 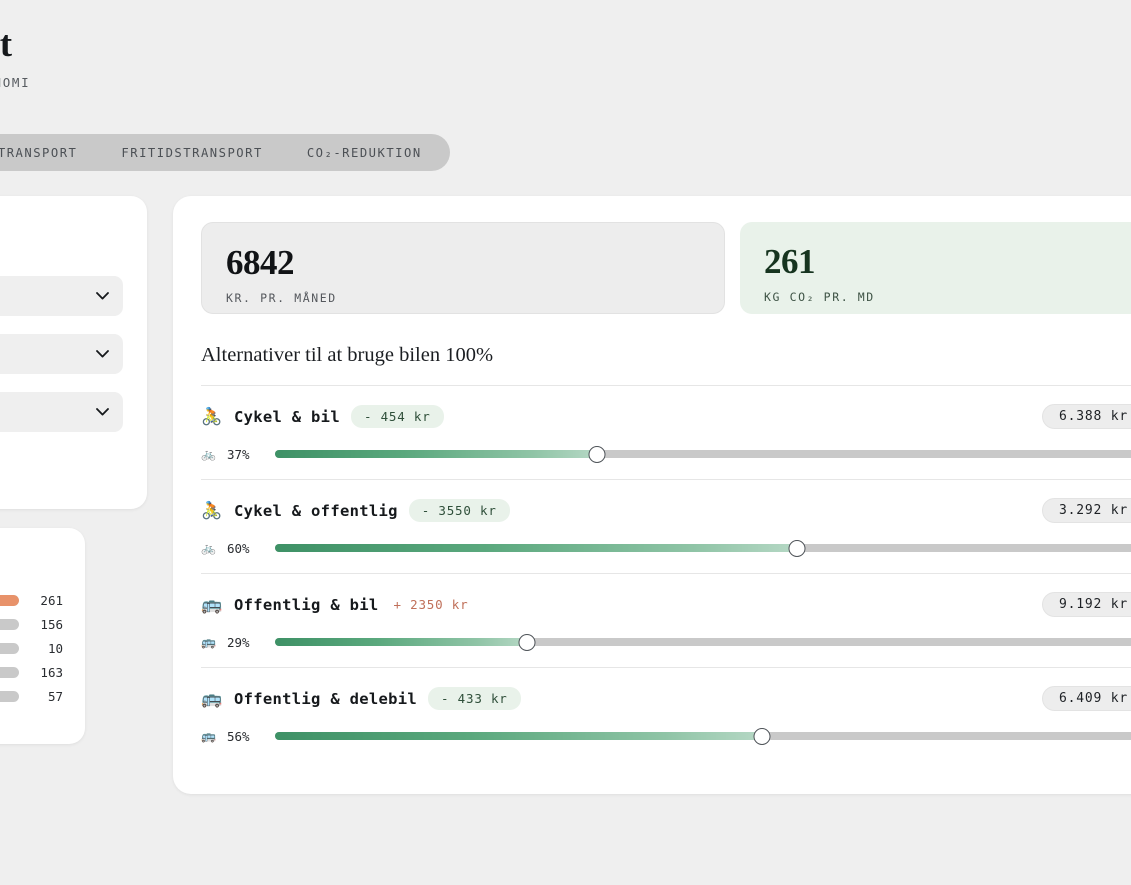 I want to click on option-delta-badge: - 3550 kr, so click(x=459, y=510).